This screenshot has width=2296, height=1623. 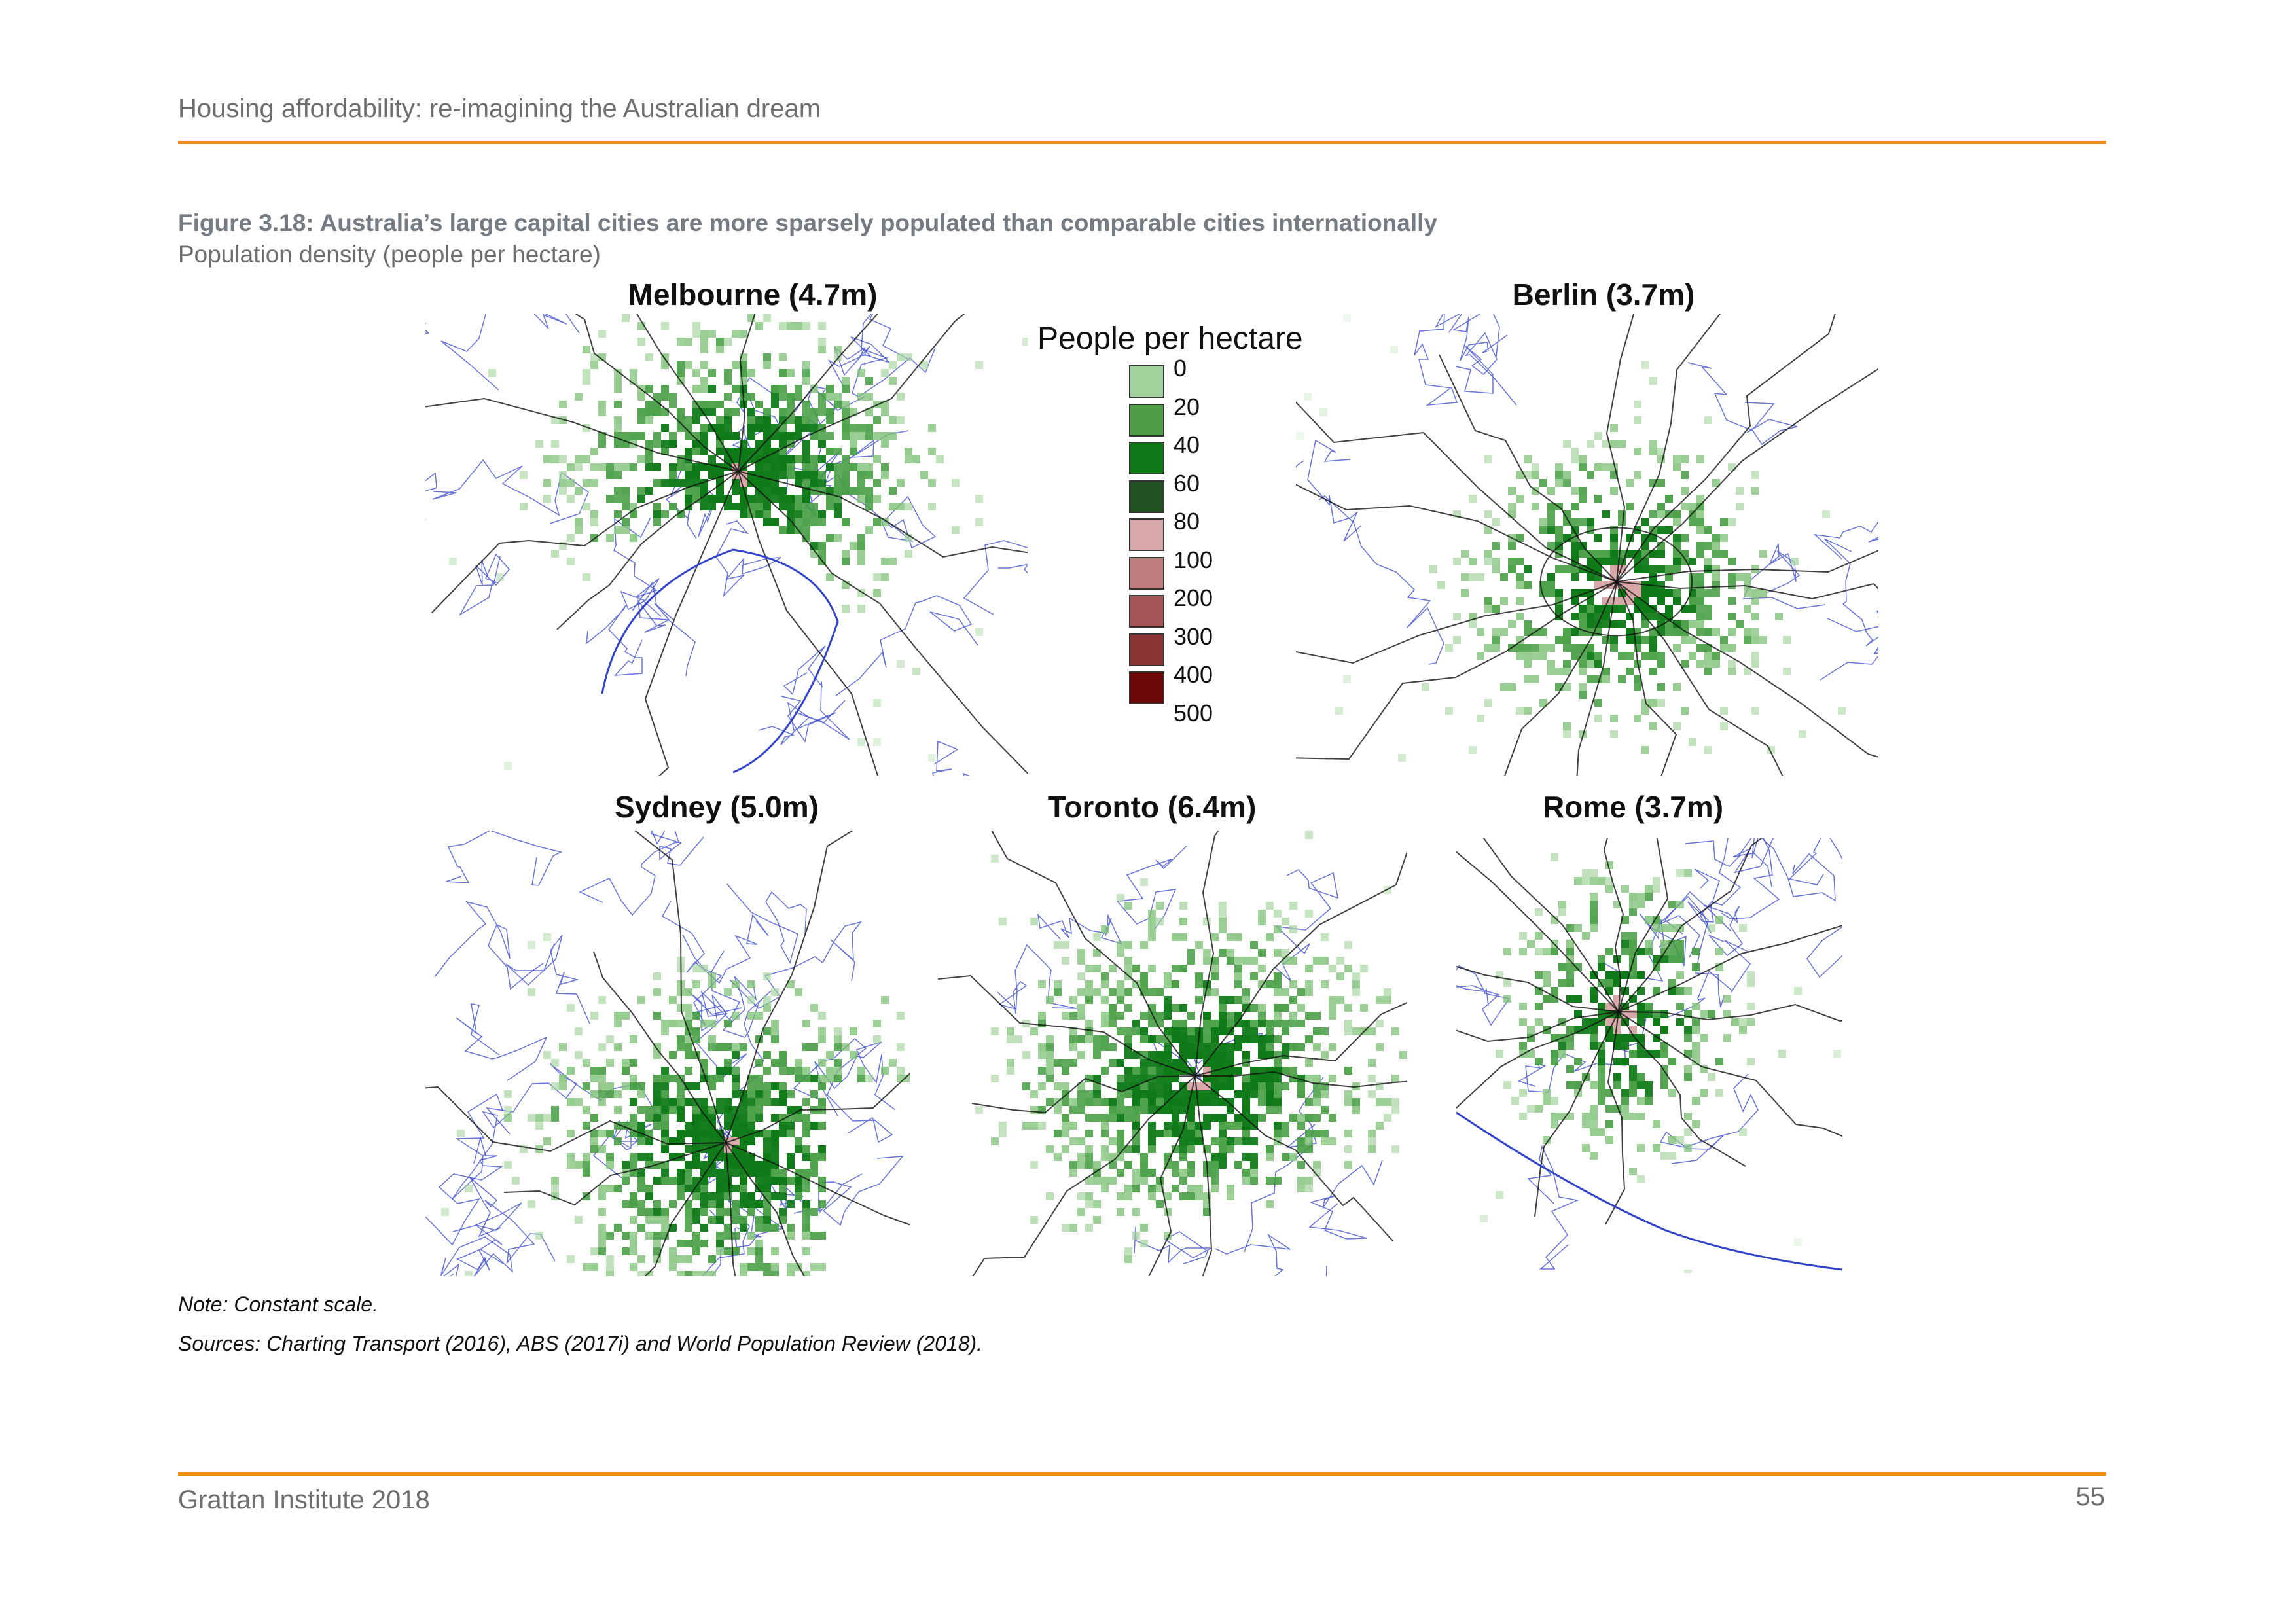 I want to click on footer-rule, so click(x=1142, y=1474).